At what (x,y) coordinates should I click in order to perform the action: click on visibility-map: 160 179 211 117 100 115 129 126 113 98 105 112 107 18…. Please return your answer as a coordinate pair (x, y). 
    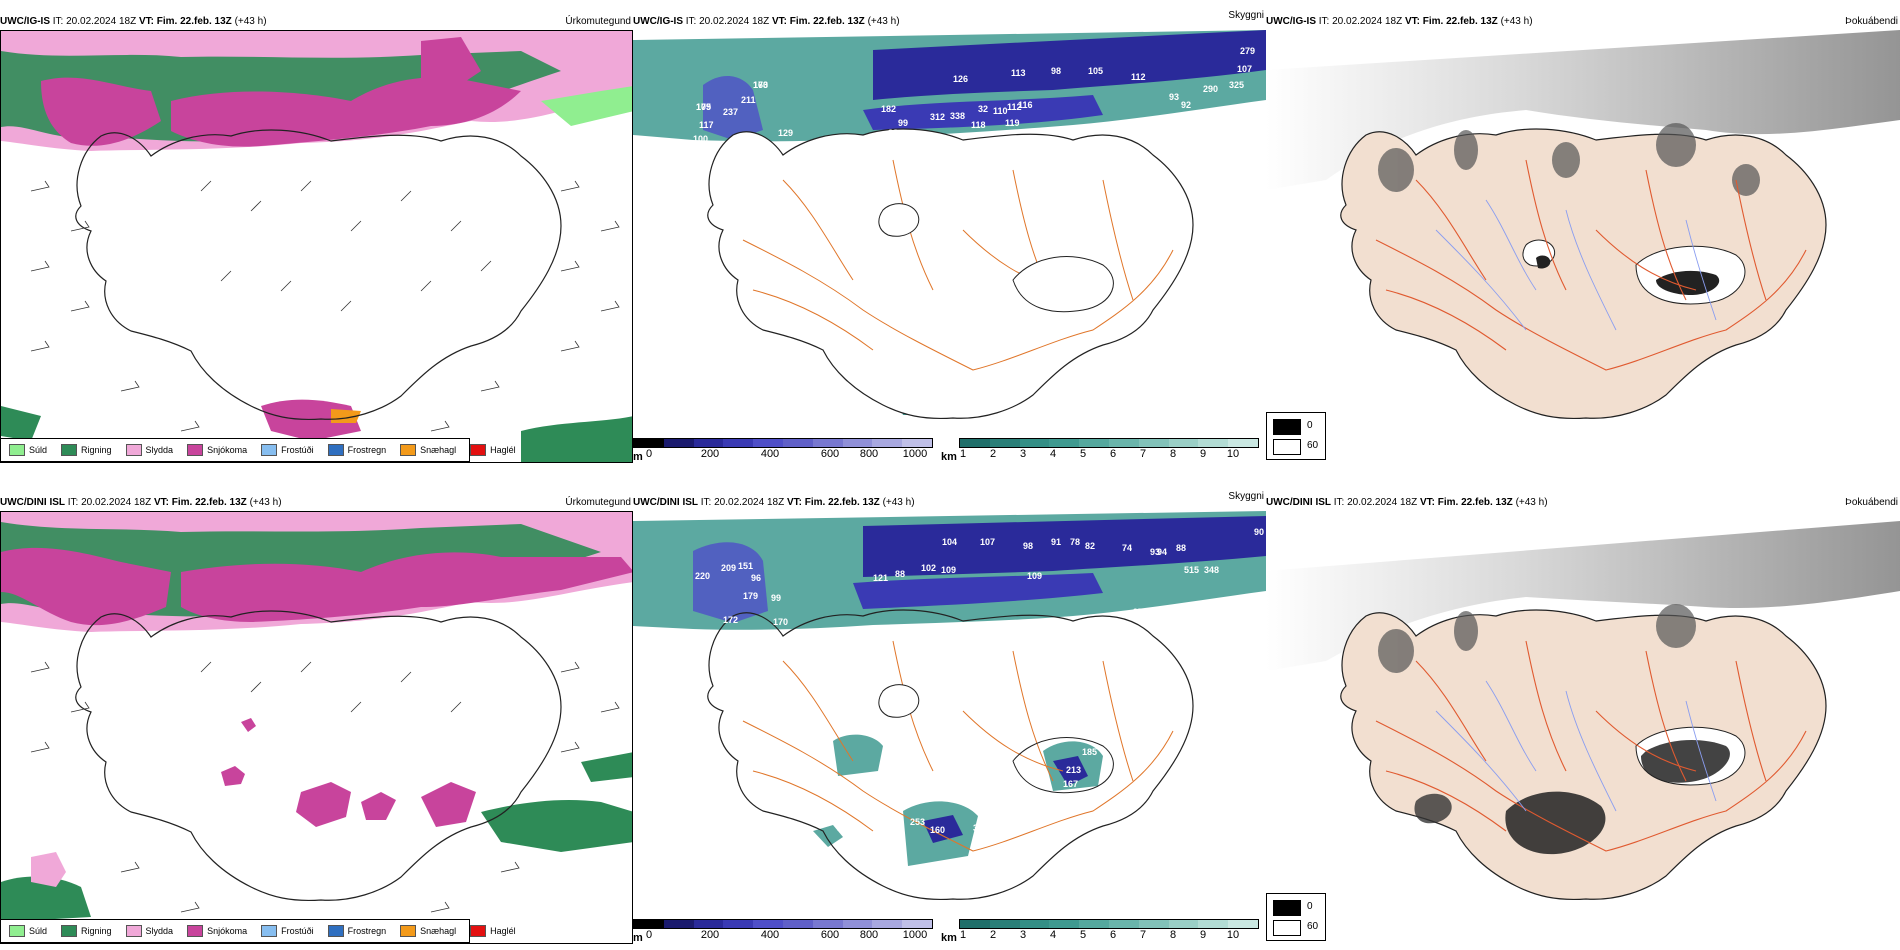
    Looking at the image, I should click on (949, 230).